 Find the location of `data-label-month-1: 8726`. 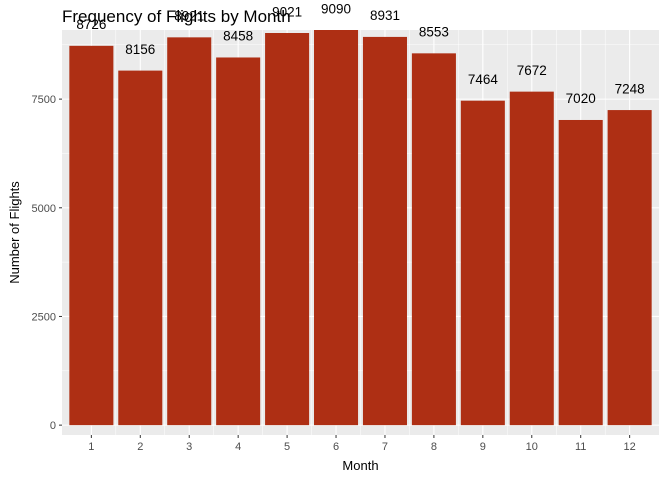

data-label-month-1: 8726 is located at coordinates (91, 24).